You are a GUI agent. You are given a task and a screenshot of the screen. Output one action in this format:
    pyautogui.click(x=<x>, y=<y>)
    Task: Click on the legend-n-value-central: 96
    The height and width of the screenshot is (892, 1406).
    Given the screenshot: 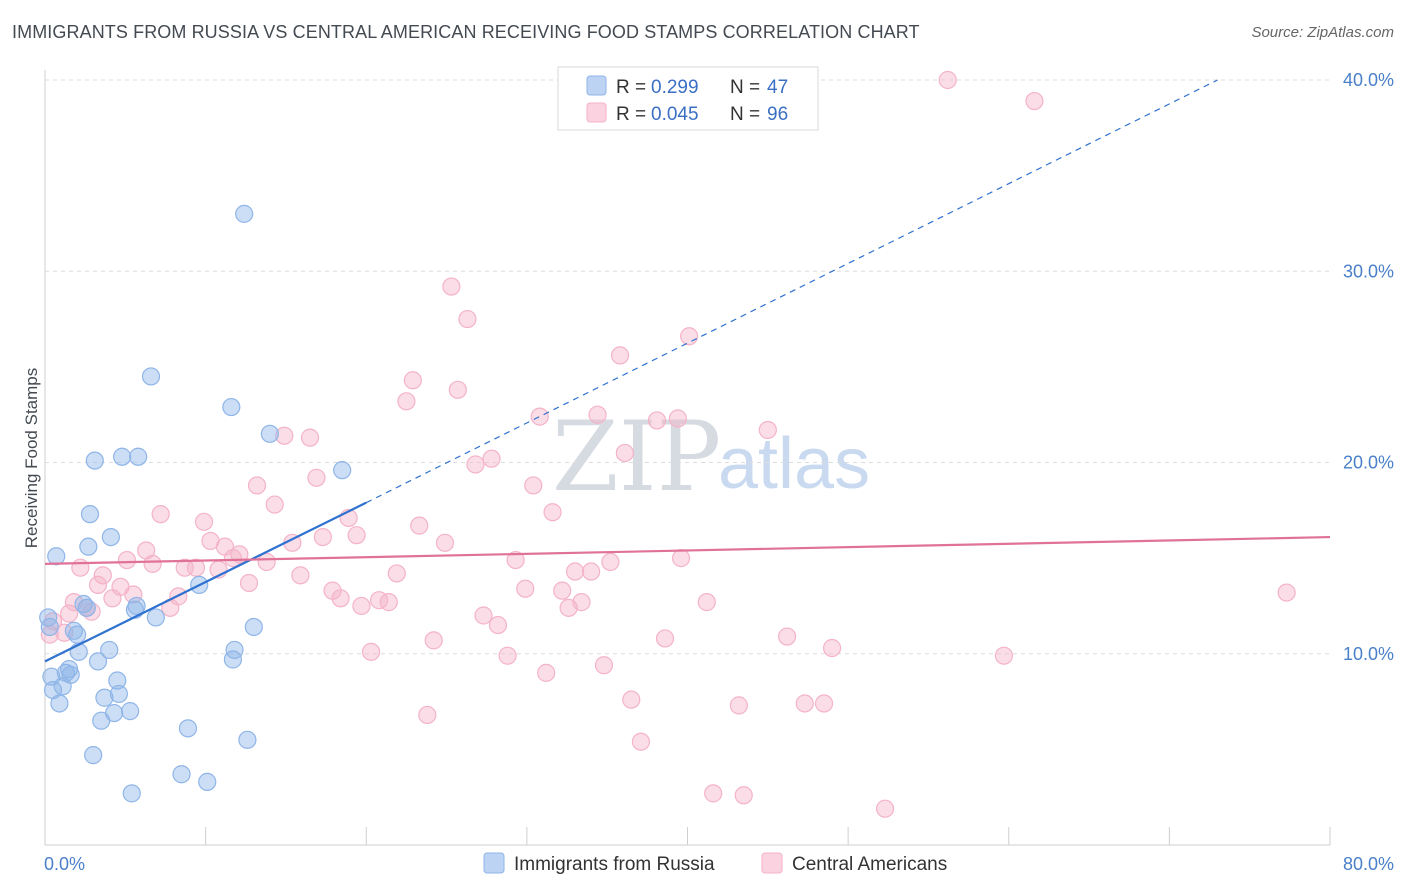 What is the action you would take?
    pyautogui.click(x=777, y=114)
    